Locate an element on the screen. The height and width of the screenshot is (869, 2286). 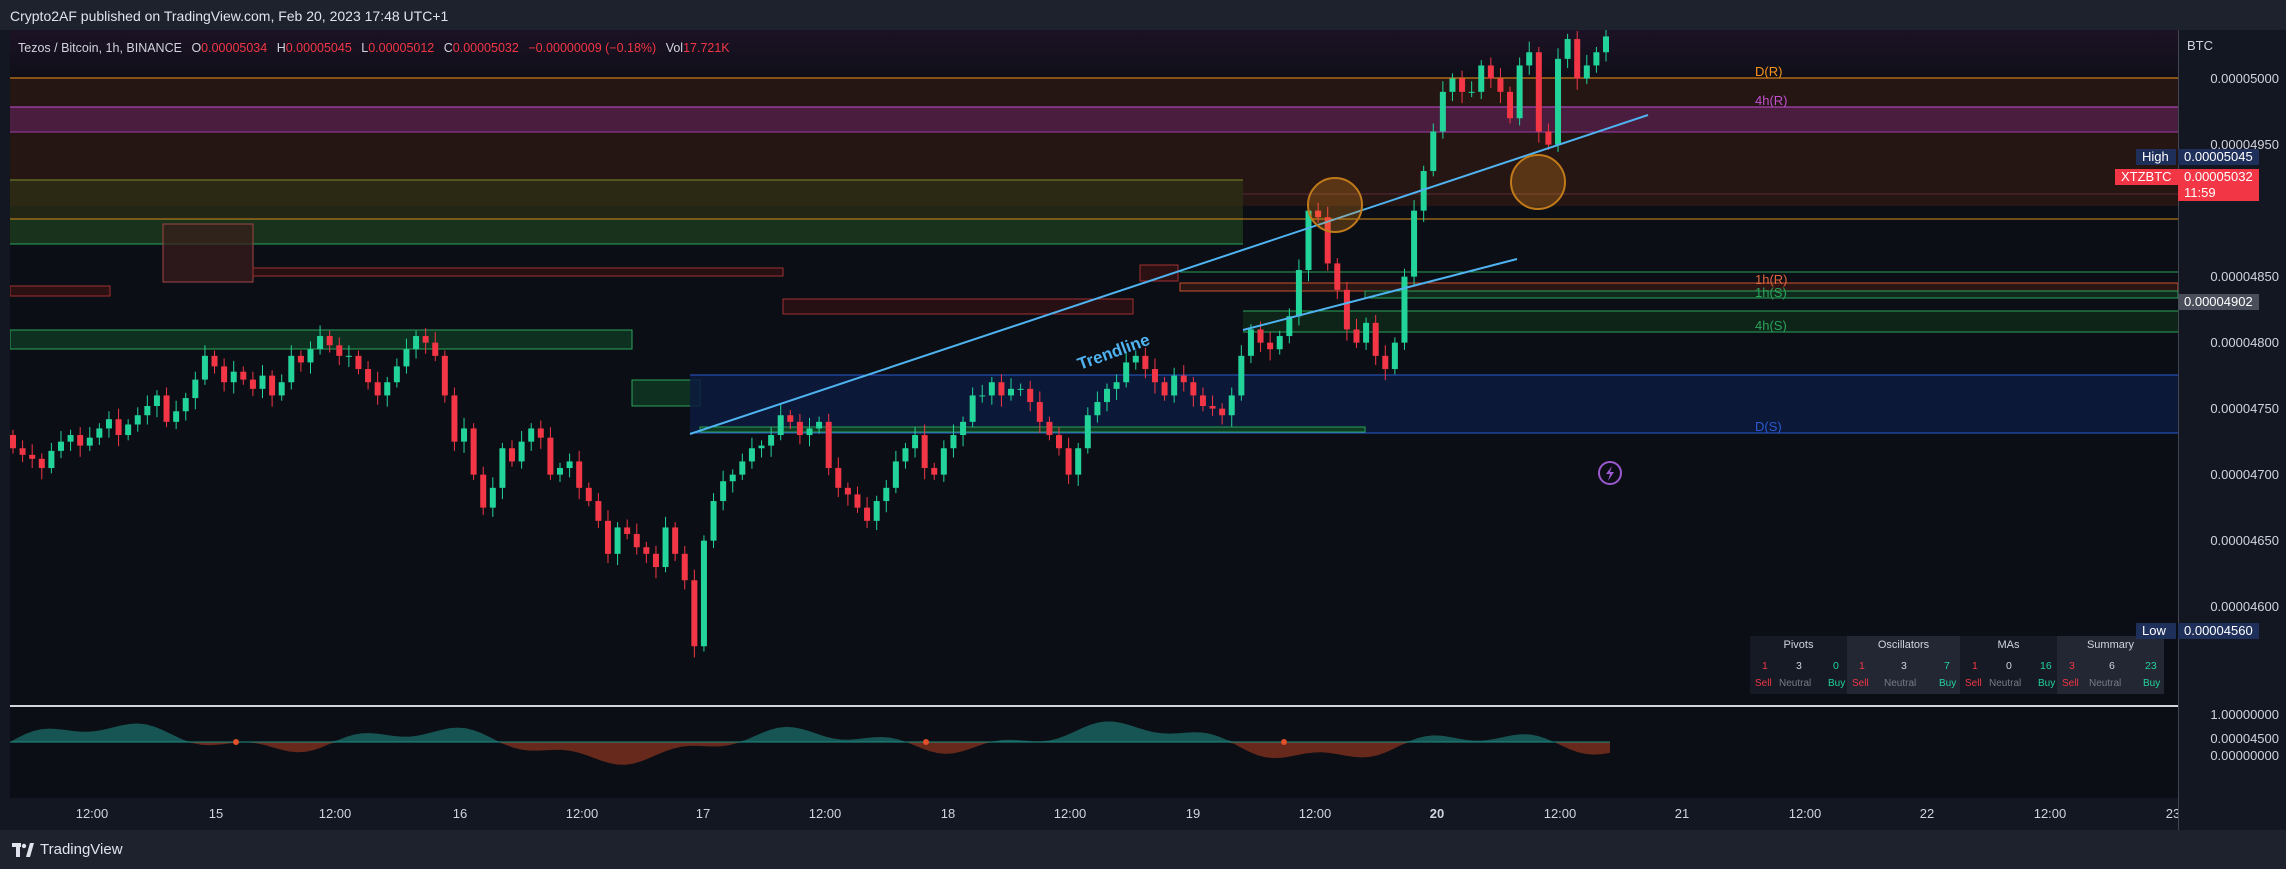
oscillator-pane is located at coordinates (1094, 752).